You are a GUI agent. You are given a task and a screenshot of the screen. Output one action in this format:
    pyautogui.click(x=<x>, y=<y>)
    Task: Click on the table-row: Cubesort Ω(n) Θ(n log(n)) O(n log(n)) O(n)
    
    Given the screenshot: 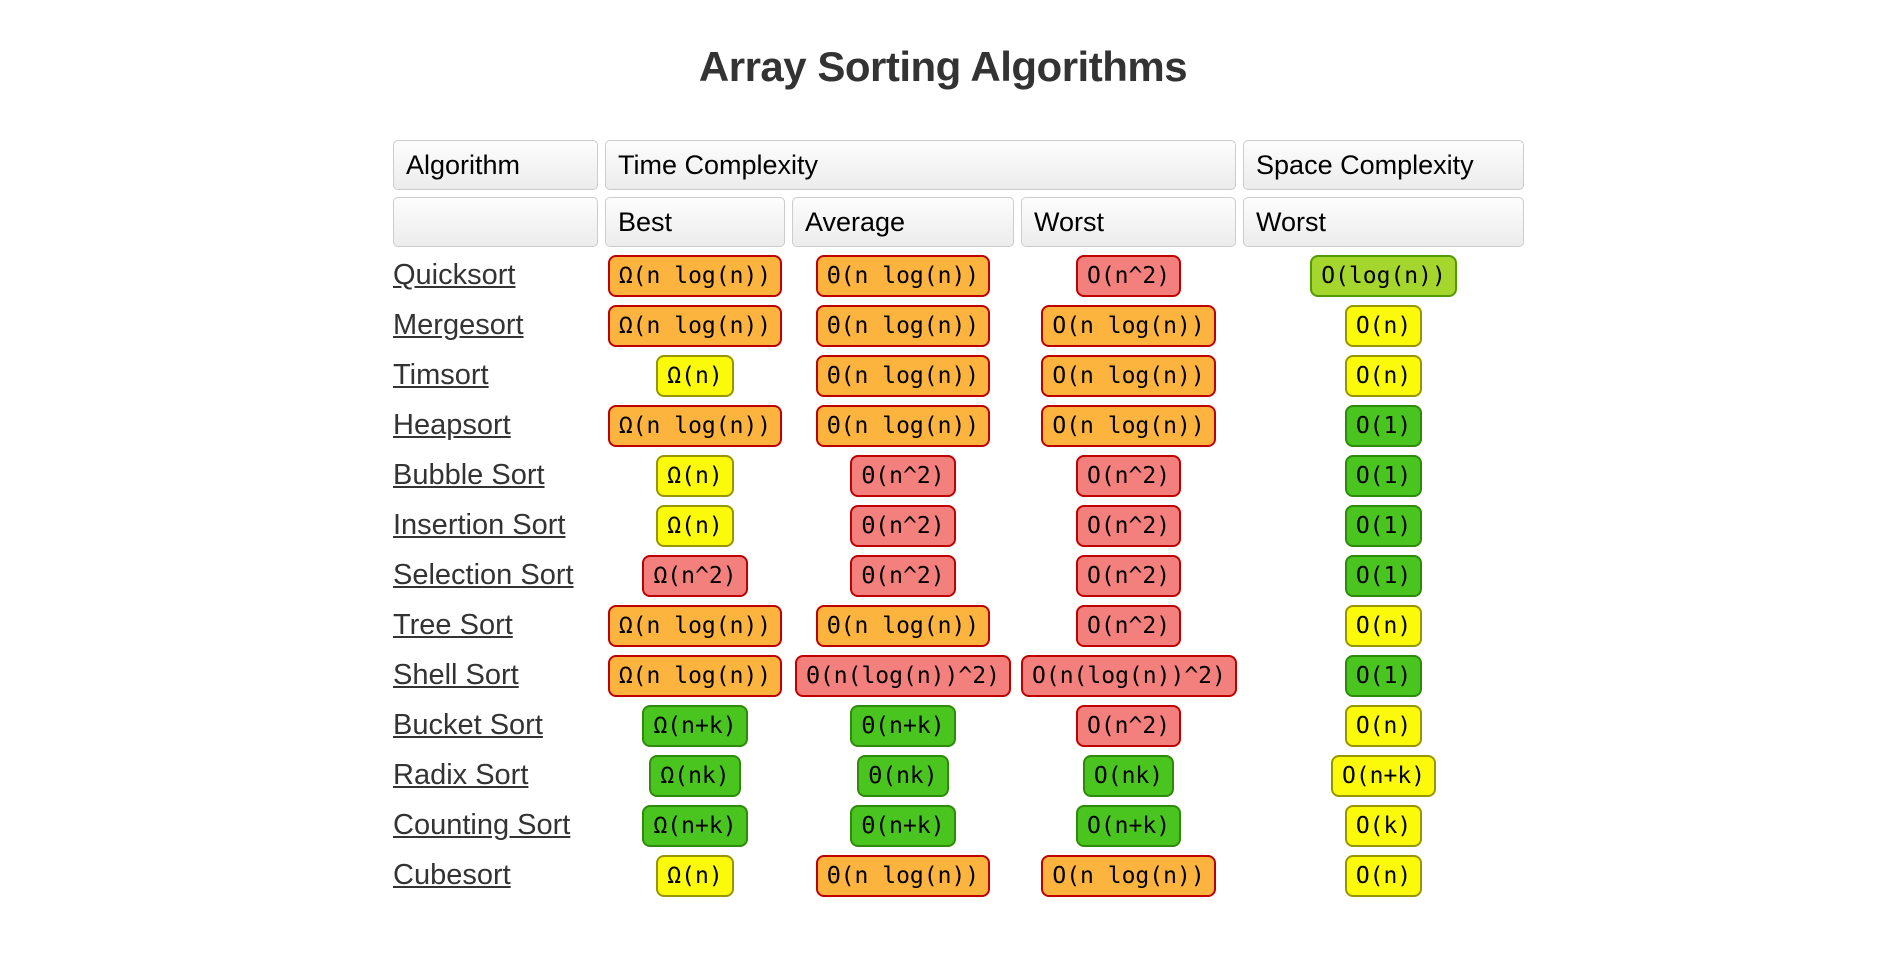 What is the action you would take?
    pyautogui.click(x=958, y=875)
    